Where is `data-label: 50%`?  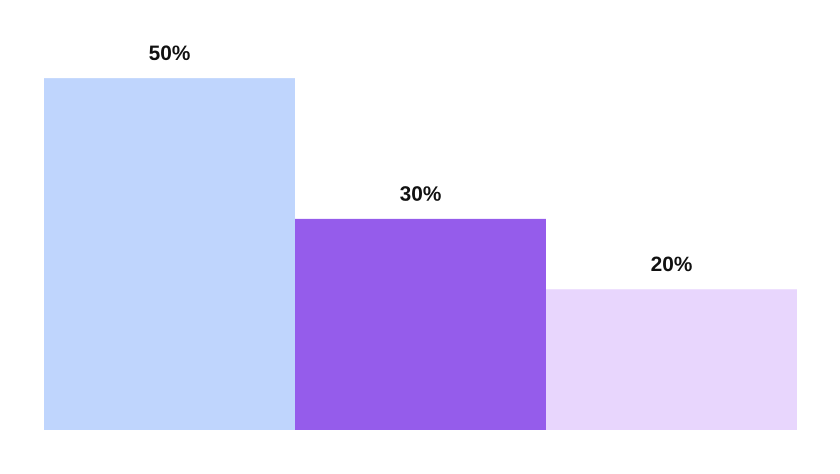 data-label: 50% is located at coordinates (169, 52).